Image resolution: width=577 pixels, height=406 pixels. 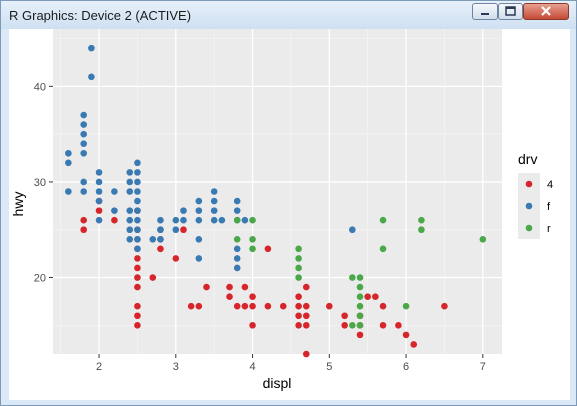 What do you see at coordinates (252, 367) in the screenshot?
I see `x-tick-label: 4` at bounding box center [252, 367].